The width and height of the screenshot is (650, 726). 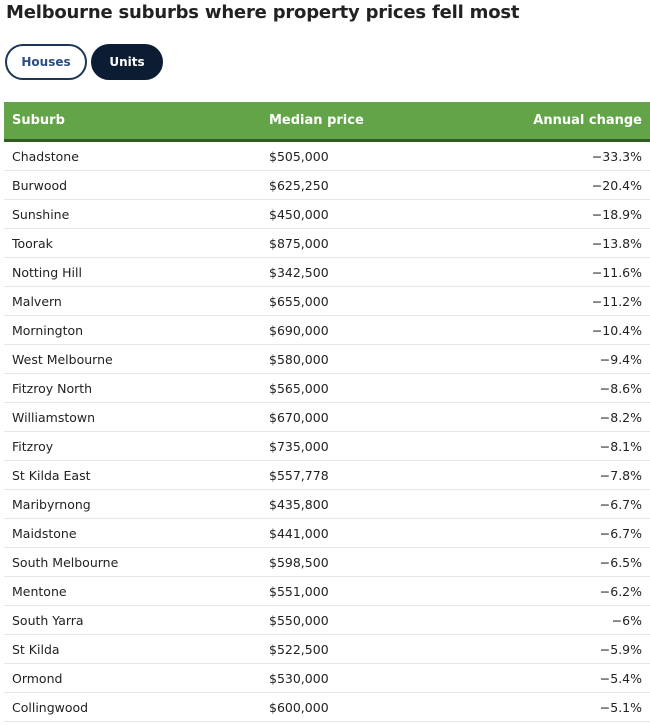 What do you see at coordinates (616, 243) in the screenshot?
I see `annual-change-cell: −13.8%` at bounding box center [616, 243].